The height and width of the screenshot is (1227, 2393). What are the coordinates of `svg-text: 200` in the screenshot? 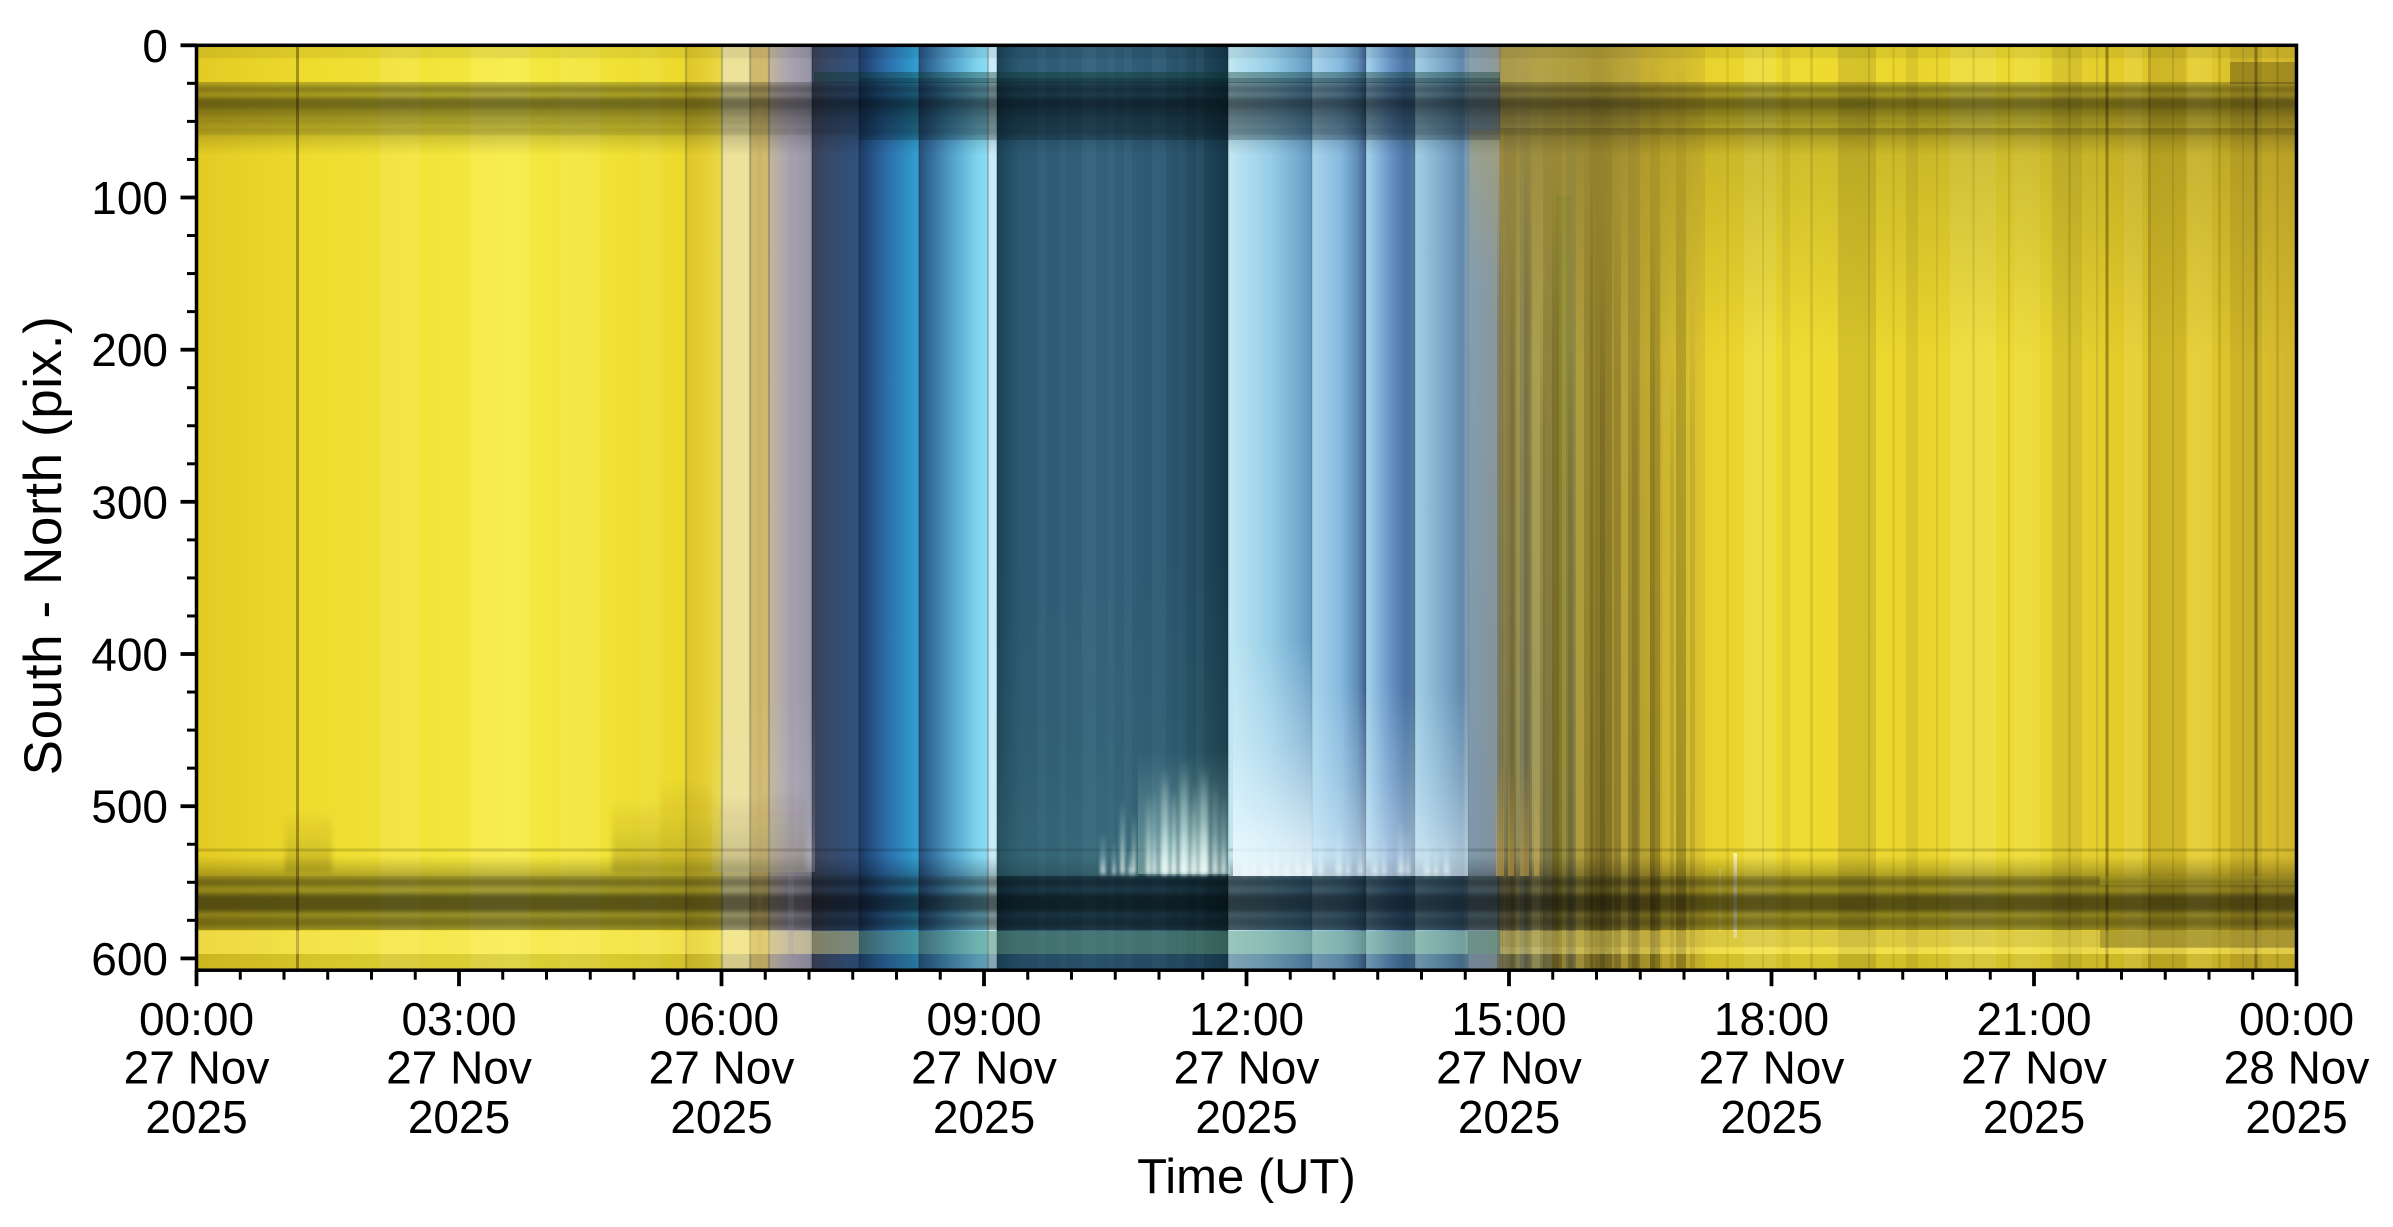 It's located at (129, 350).